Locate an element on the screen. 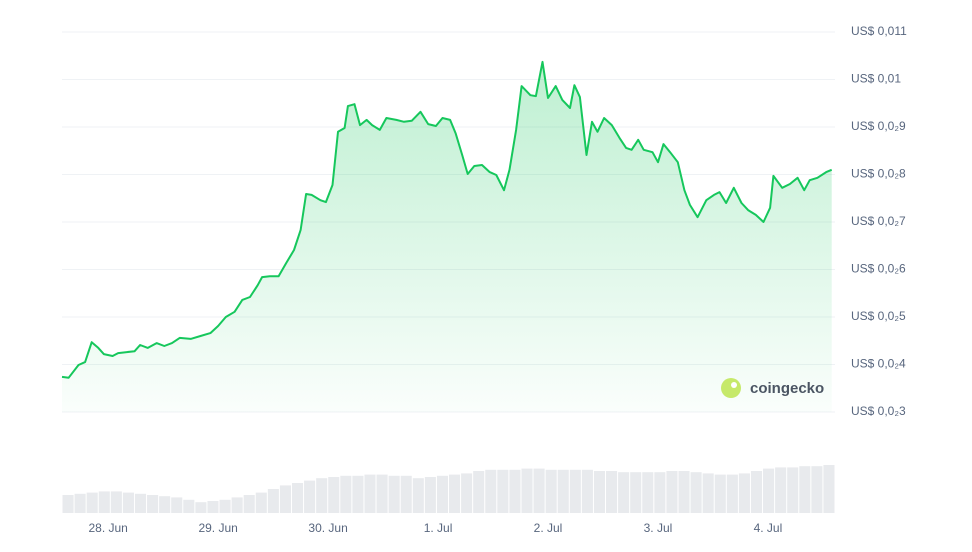 The height and width of the screenshot is (552, 972). y-tick-label: US$ 0,0₂7 is located at coordinates (878, 221).